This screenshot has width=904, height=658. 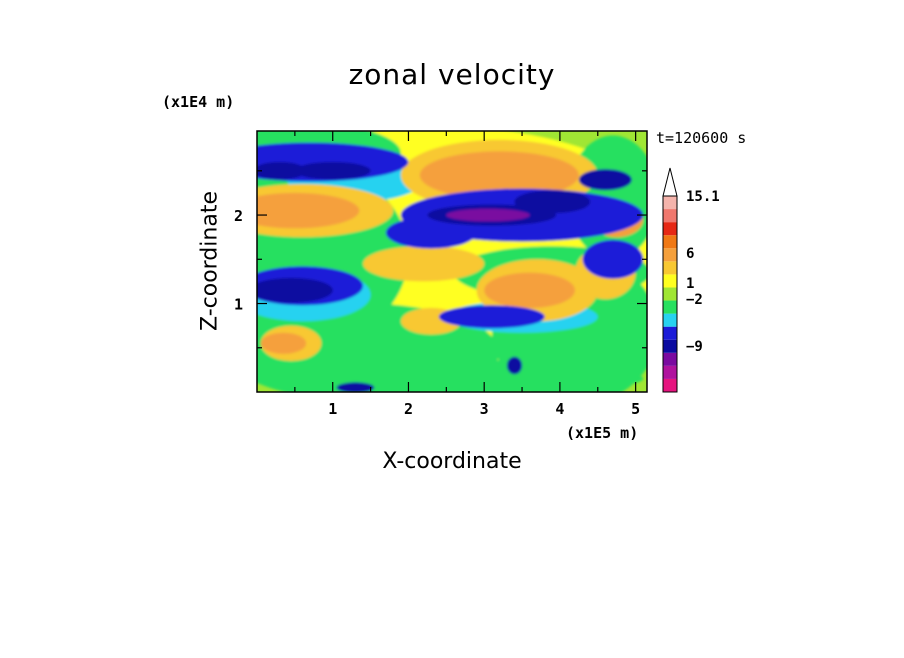 What do you see at coordinates (694, 347) in the screenshot?
I see `colorbar-label: −9` at bounding box center [694, 347].